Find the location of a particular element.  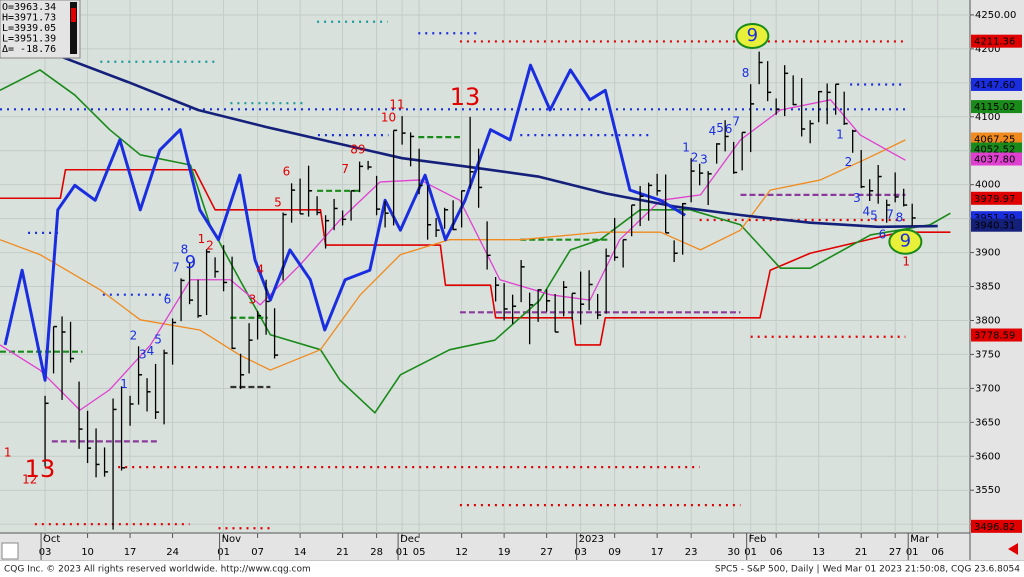

price-tag-label: 3496.82 is located at coordinates (994, 527).